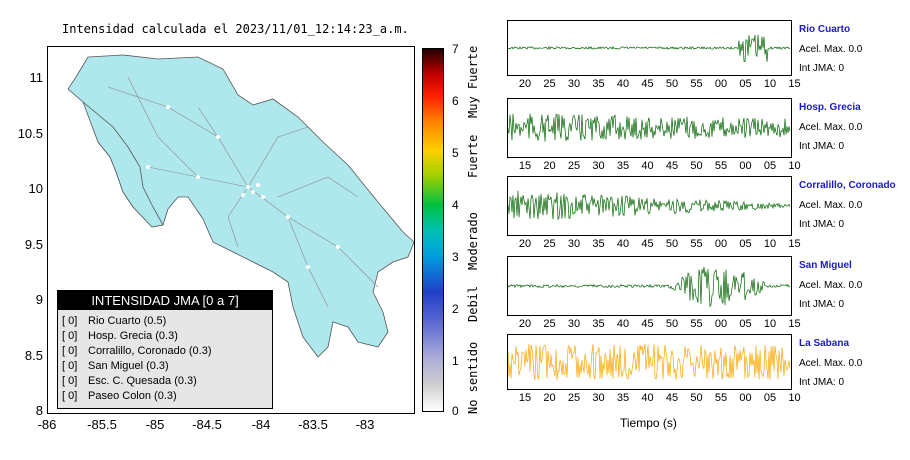 The image size is (910, 460). I want to click on legend-row: [ 0] Rio Cuarto (0.5), so click(114, 321).